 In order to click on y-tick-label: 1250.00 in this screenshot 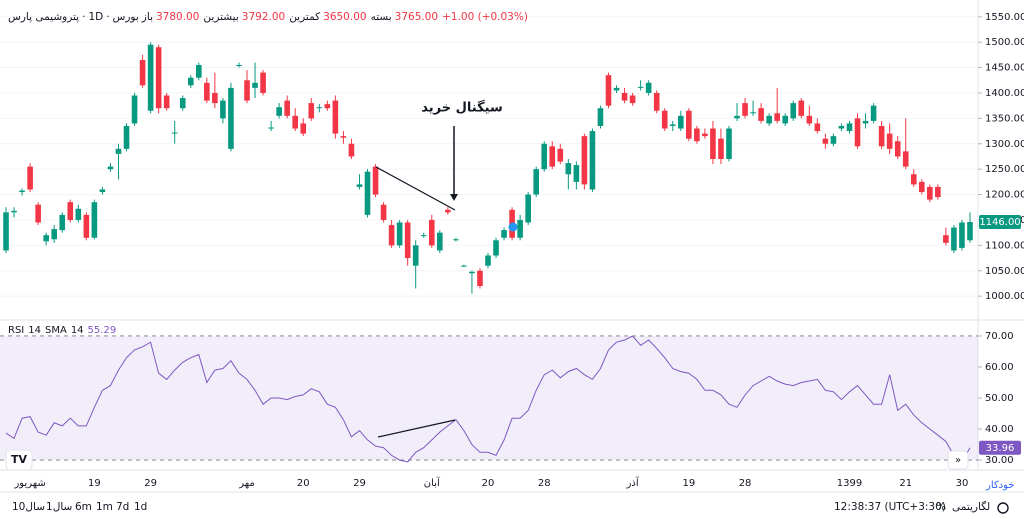, I will do `click(1004, 169)`.